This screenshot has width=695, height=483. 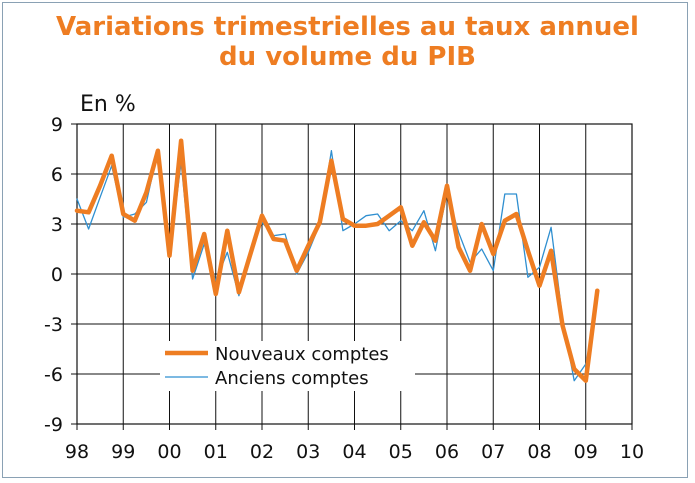 I want to click on x-tick-label: 08, so click(x=539, y=452).